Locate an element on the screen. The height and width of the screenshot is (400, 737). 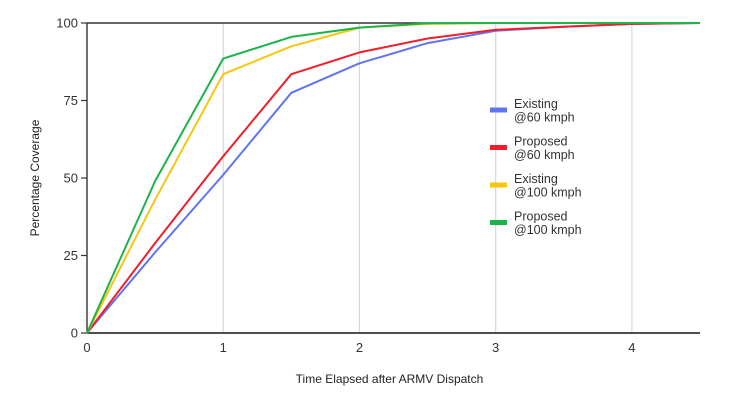
x-axis-title: Time Elapsed after ARMV Dispatch is located at coordinates (390, 379).